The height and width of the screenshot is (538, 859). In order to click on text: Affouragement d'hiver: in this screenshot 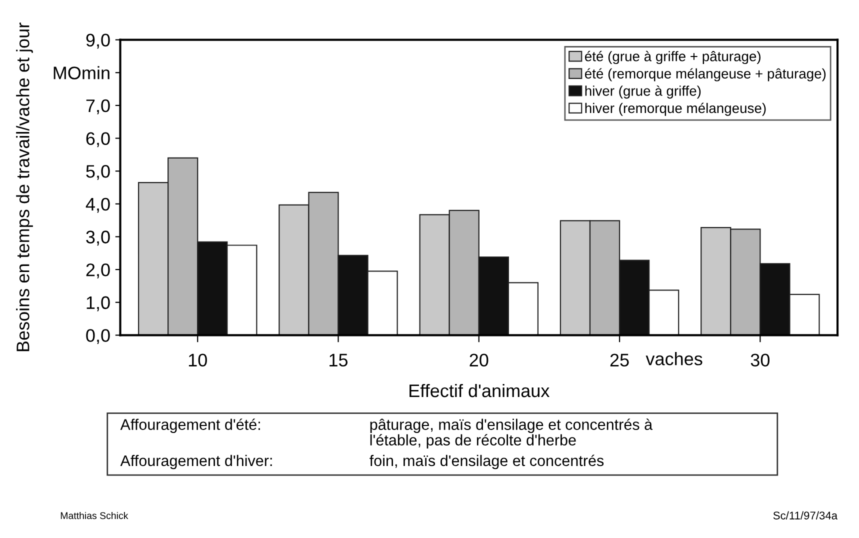, I will do `click(196, 462)`.